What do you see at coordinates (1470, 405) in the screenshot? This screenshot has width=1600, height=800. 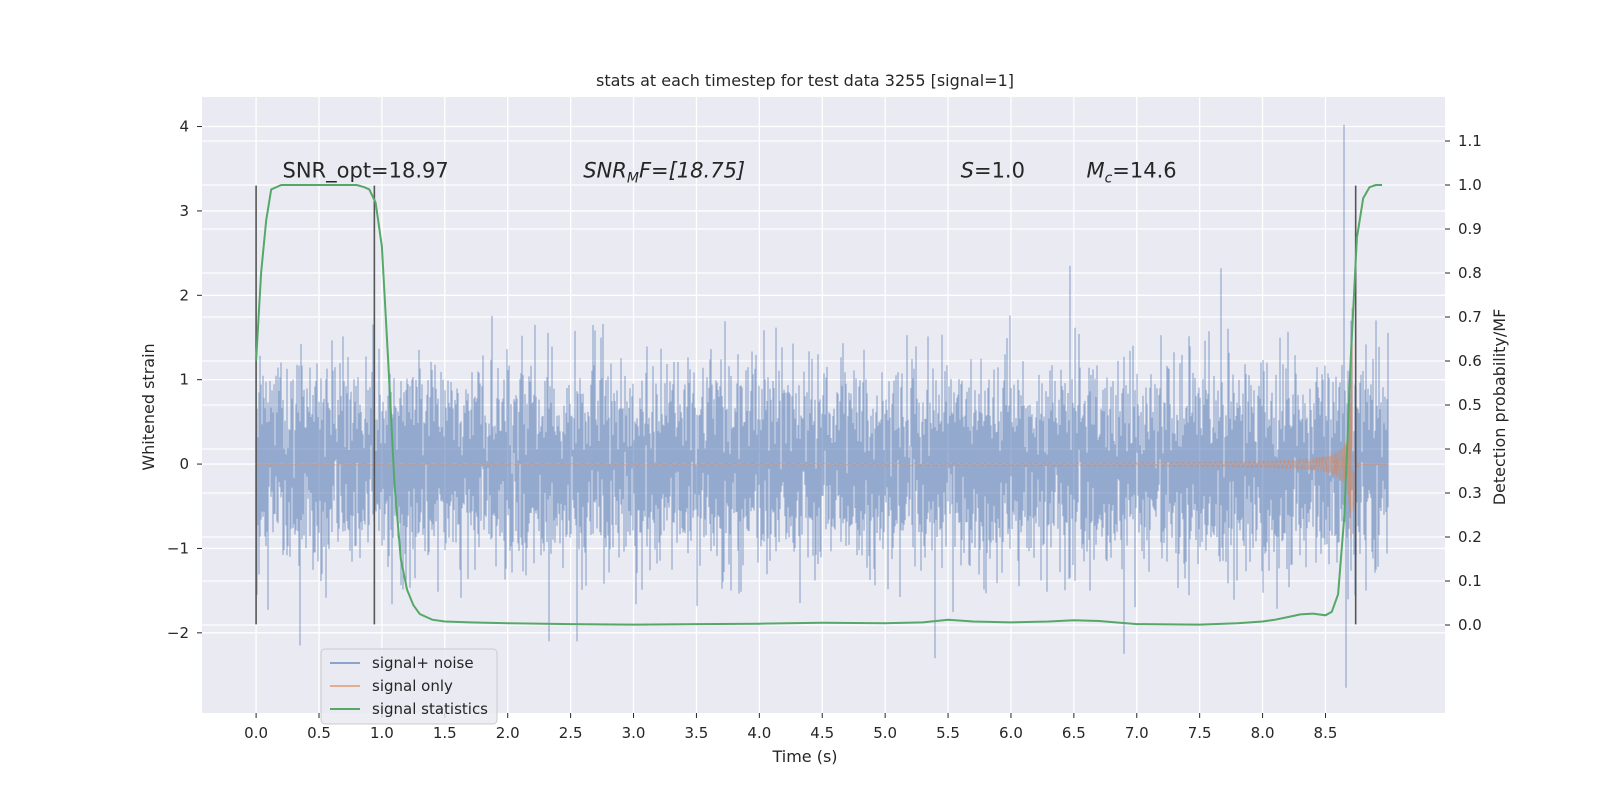 I see `y2-tick-label: 0.5` at bounding box center [1470, 405].